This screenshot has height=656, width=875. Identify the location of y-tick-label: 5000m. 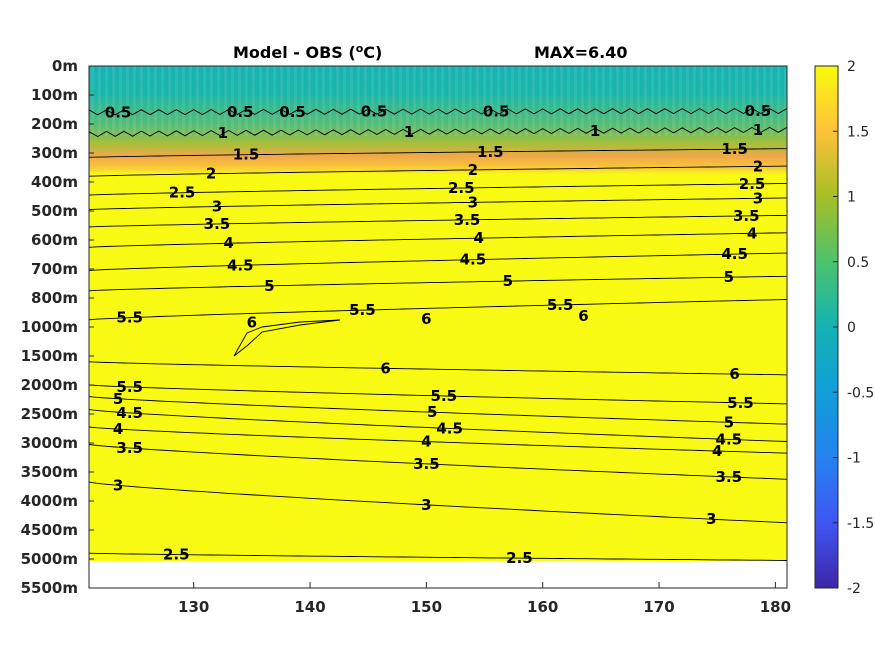
(49, 559).